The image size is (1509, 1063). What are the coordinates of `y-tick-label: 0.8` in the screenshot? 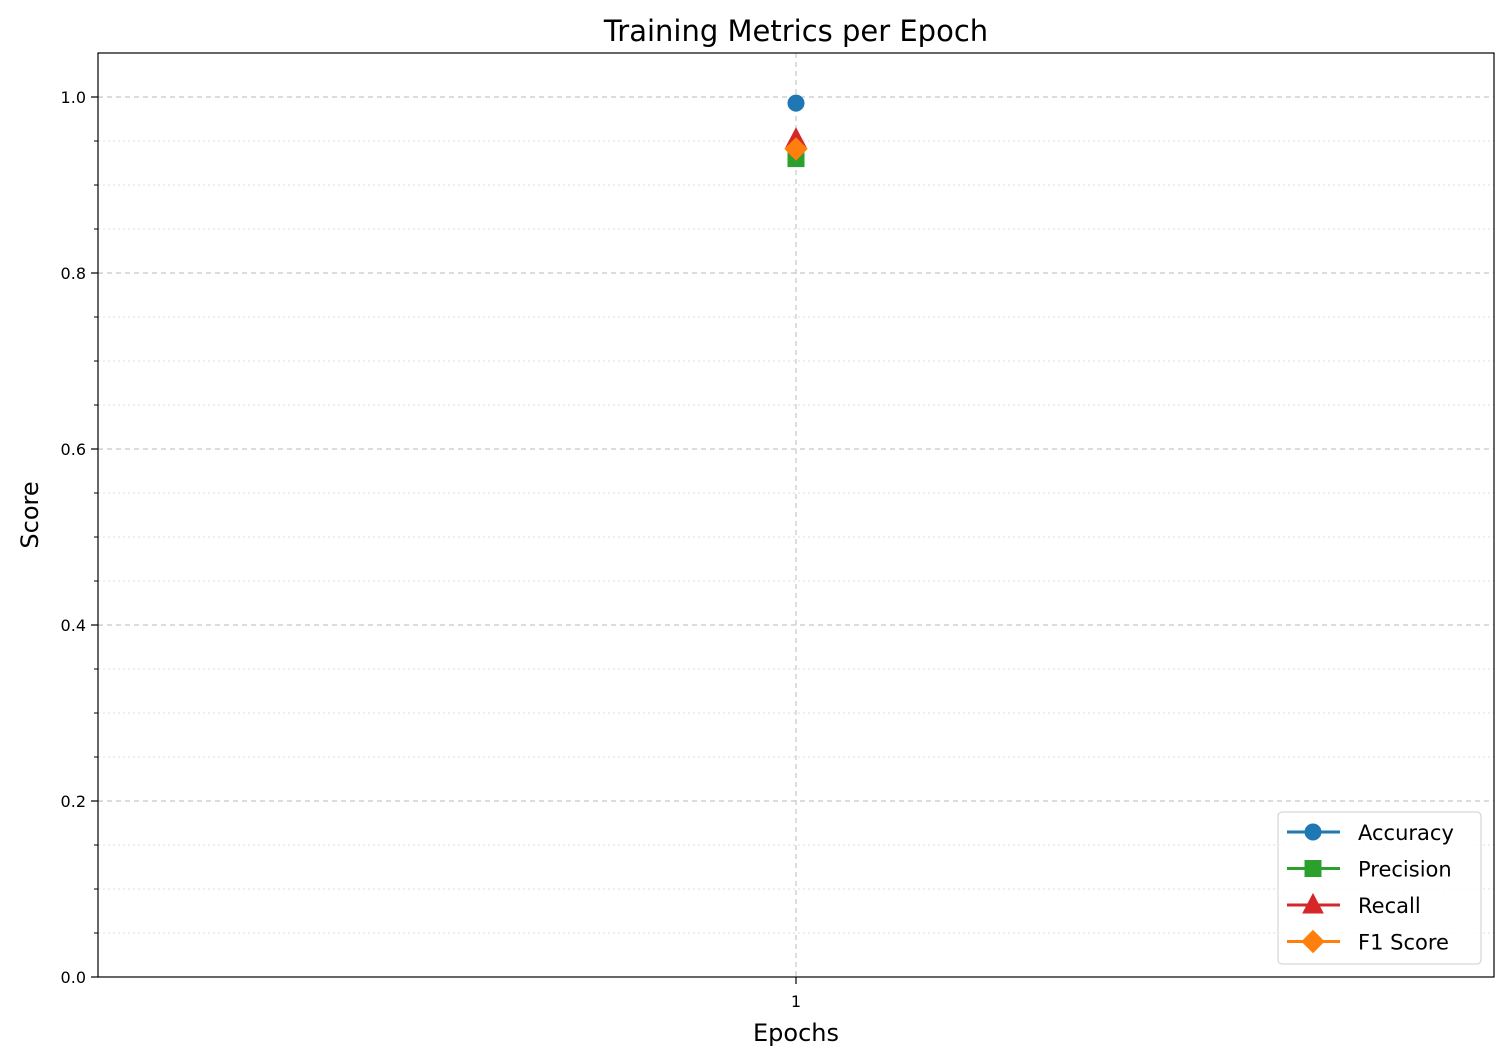 It's located at (73, 273).